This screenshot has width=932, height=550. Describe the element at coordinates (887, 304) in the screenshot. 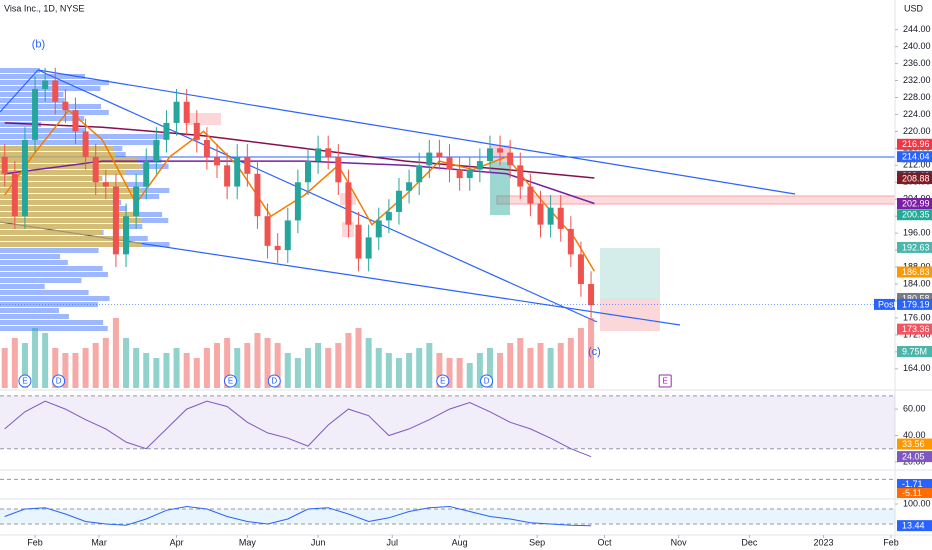

I see `post-label: Post` at that location.